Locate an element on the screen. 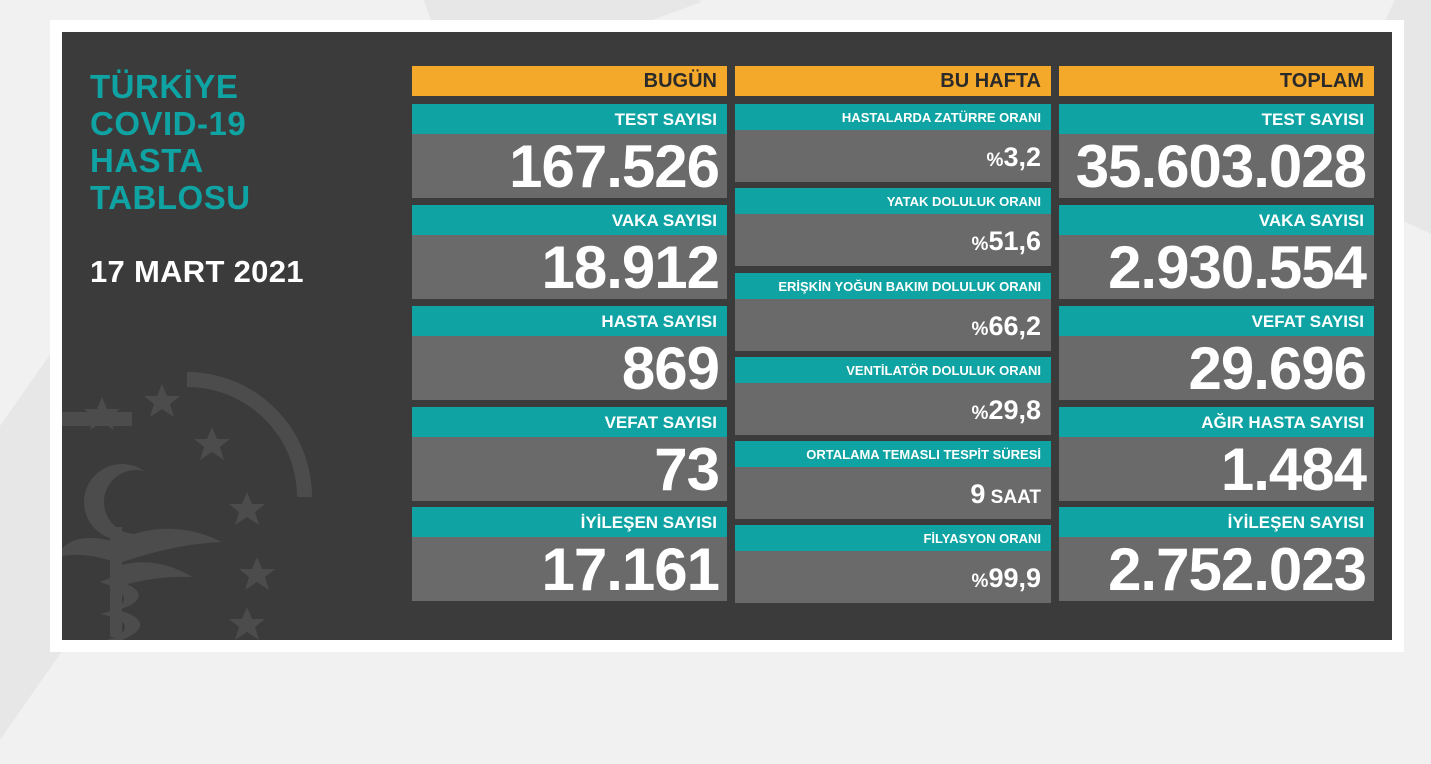  card-label: FİLYASYON ORANI is located at coordinates (893, 538).